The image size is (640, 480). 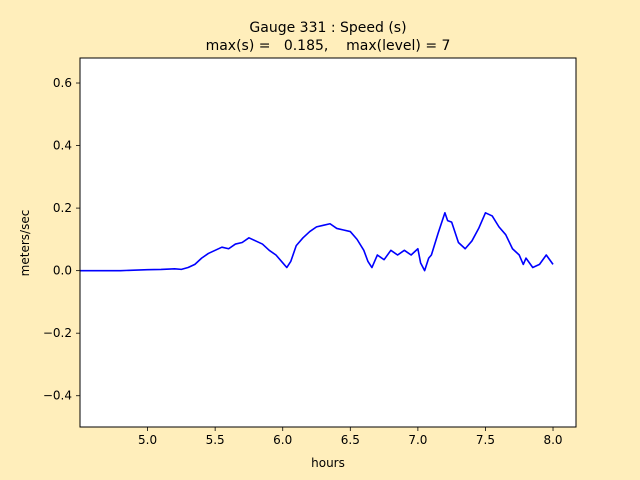 I want to click on x-tick-label: 6.0, so click(x=282, y=440).